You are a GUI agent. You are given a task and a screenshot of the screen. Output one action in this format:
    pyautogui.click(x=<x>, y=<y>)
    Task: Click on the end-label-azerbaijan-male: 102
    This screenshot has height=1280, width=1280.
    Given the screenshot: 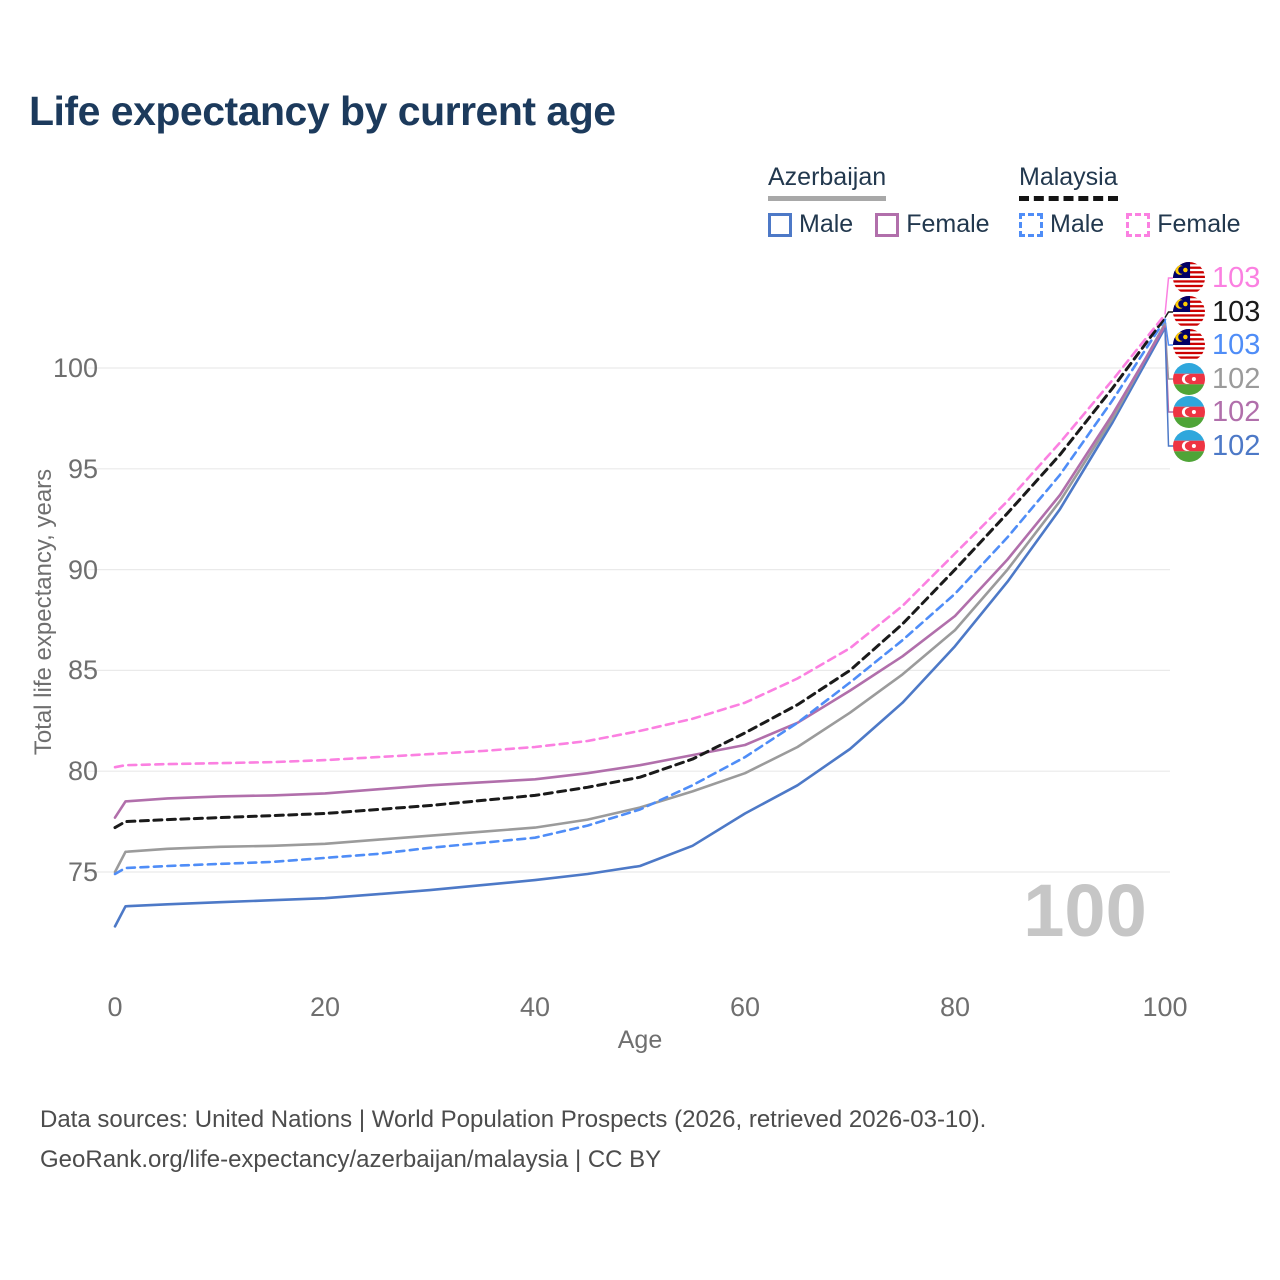 What is the action you would take?
    pyautogui.click(x=1216, y=446)
    